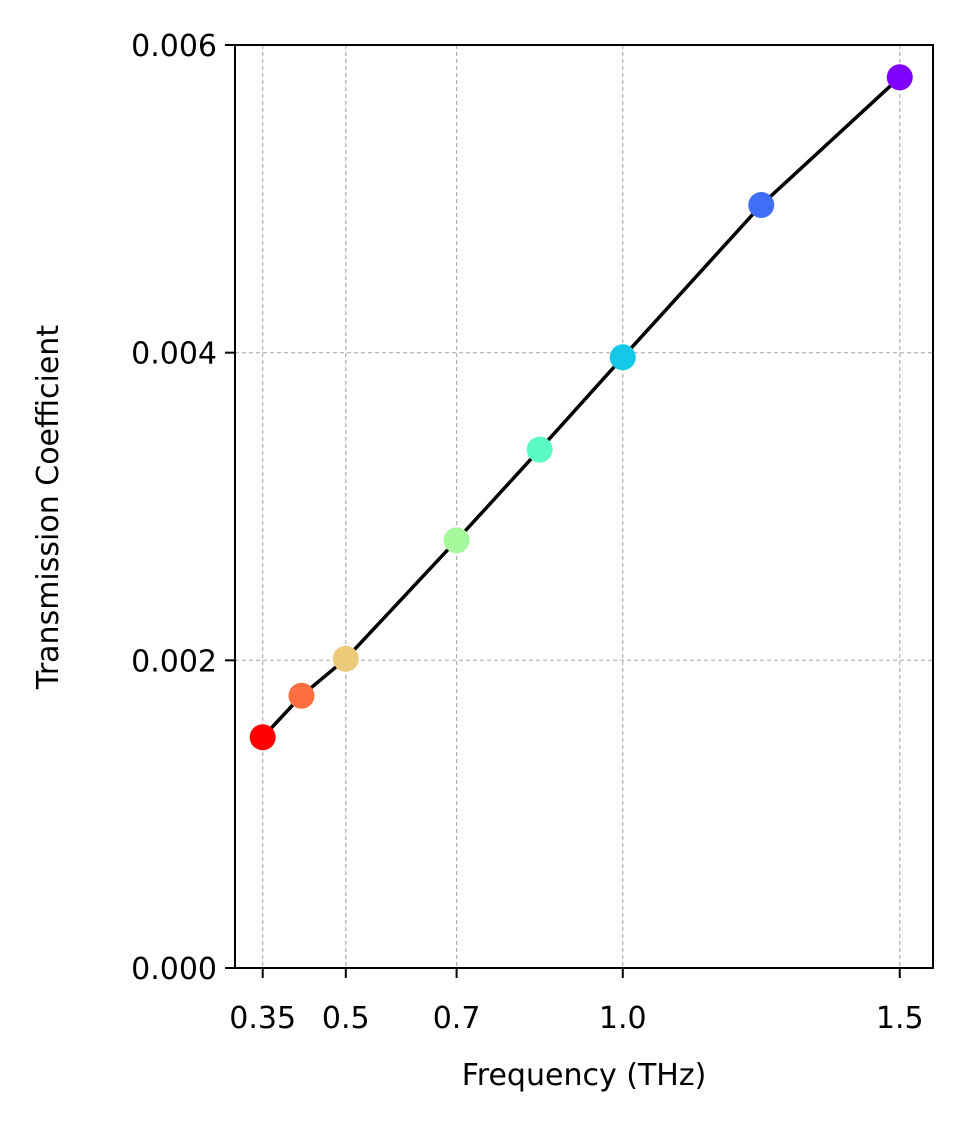 The height and width of the screenshot is (1125, 964). I want to click on y-axis-label: Transmission Coefficient, so click(48, 507).